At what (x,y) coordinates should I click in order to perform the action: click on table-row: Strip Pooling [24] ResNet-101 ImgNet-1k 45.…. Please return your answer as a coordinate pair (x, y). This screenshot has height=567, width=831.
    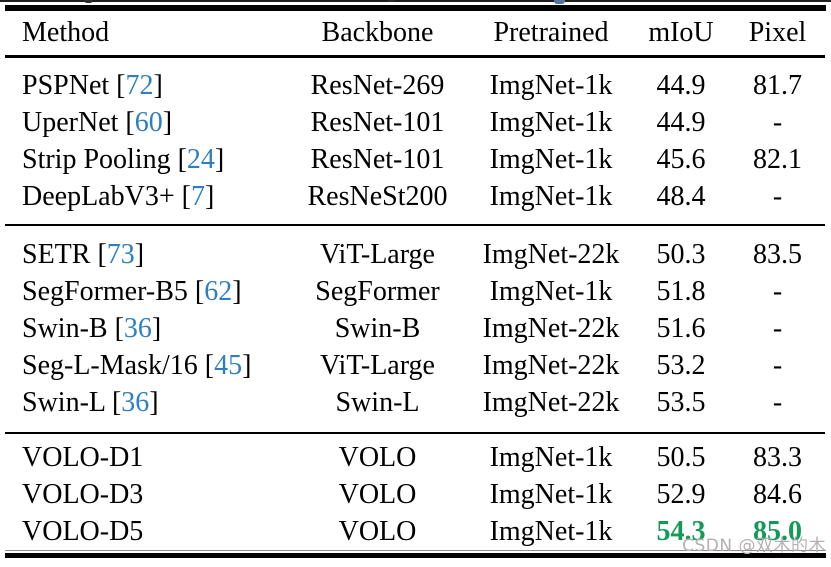
    Looking at the image, I should click on (415, 159).